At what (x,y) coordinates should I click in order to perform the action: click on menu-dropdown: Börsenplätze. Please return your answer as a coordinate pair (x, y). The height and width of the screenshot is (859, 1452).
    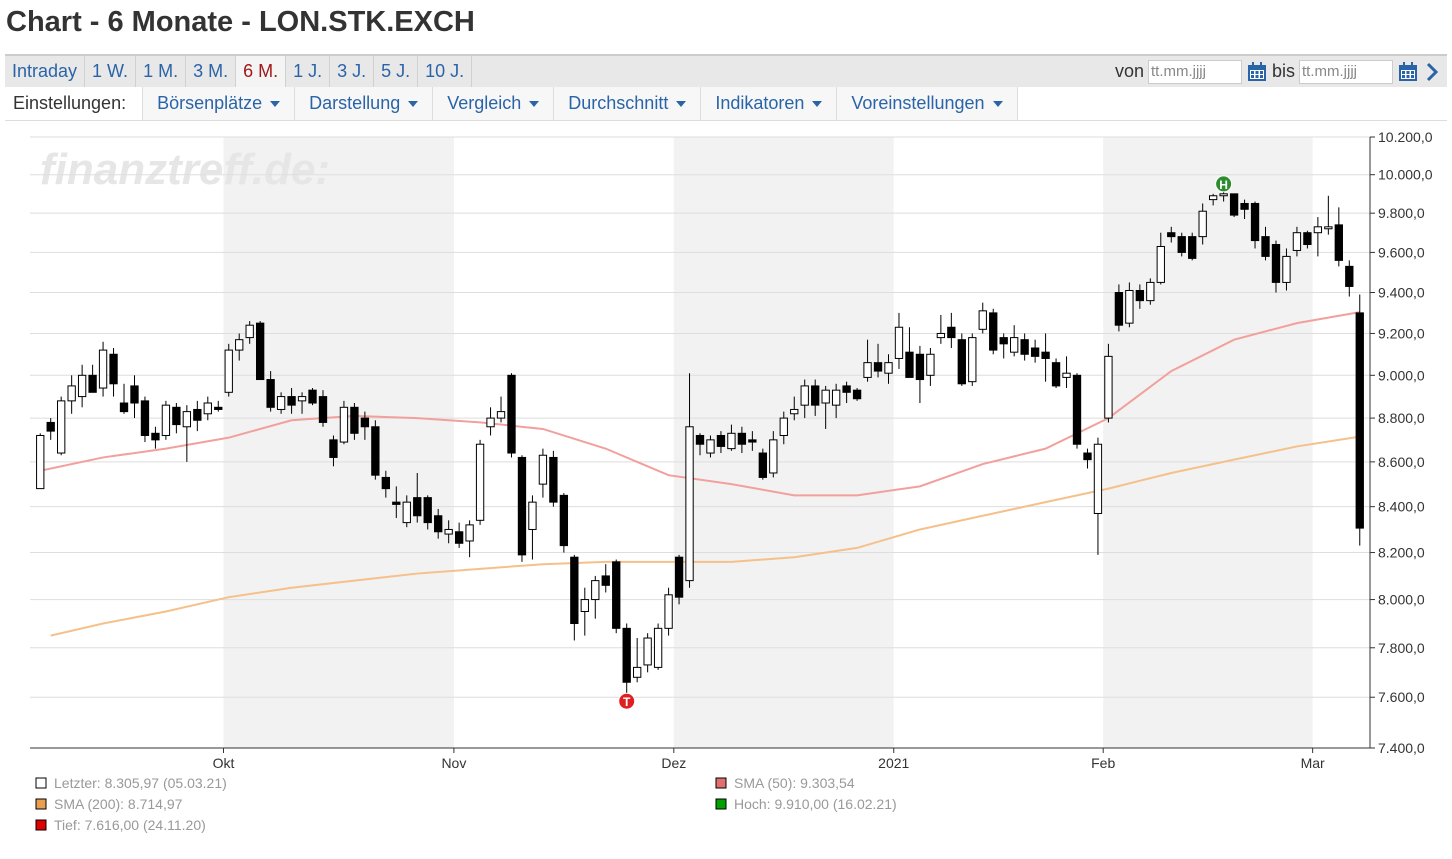
    Looking at the image, I should click on (219, 103).